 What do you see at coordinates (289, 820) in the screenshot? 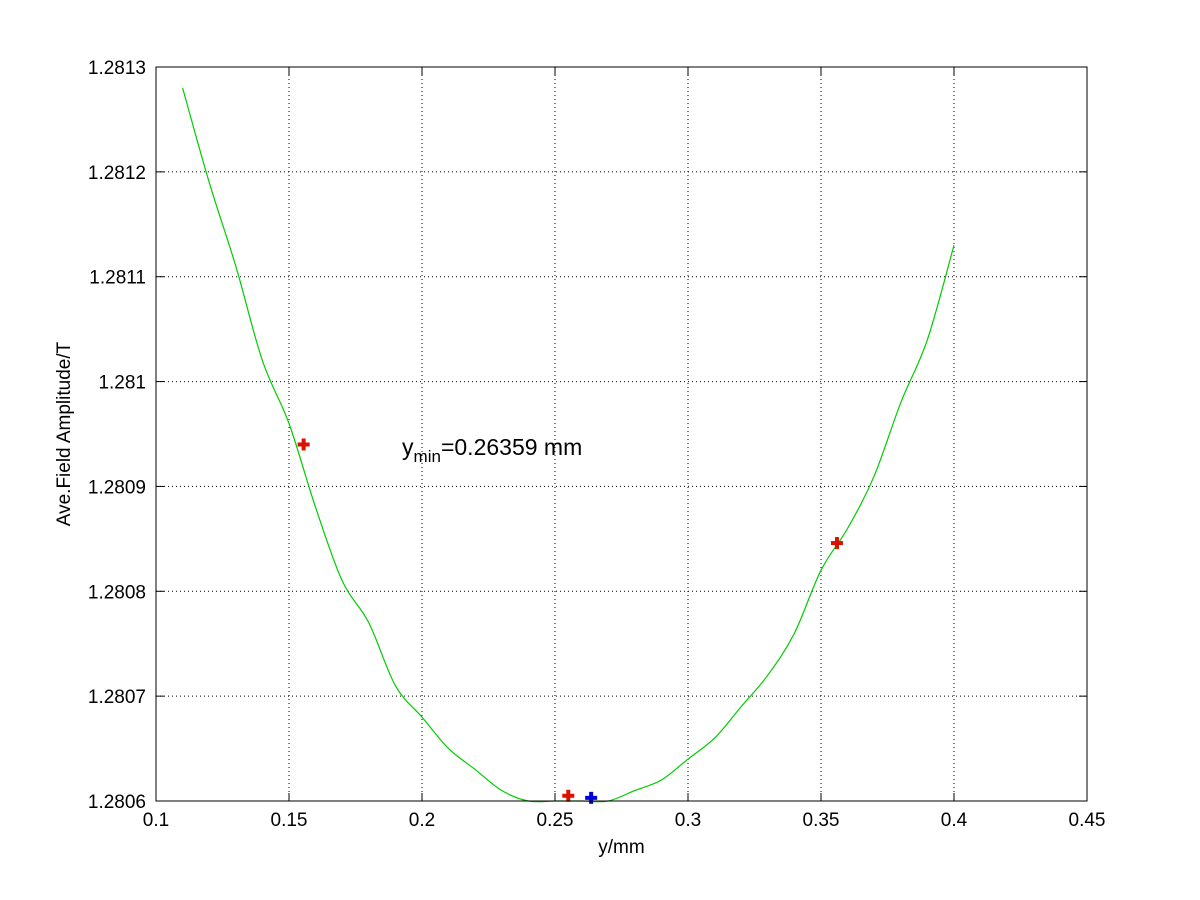
I see `x-tick-label: 0.15` at bounding box center [289, 820].